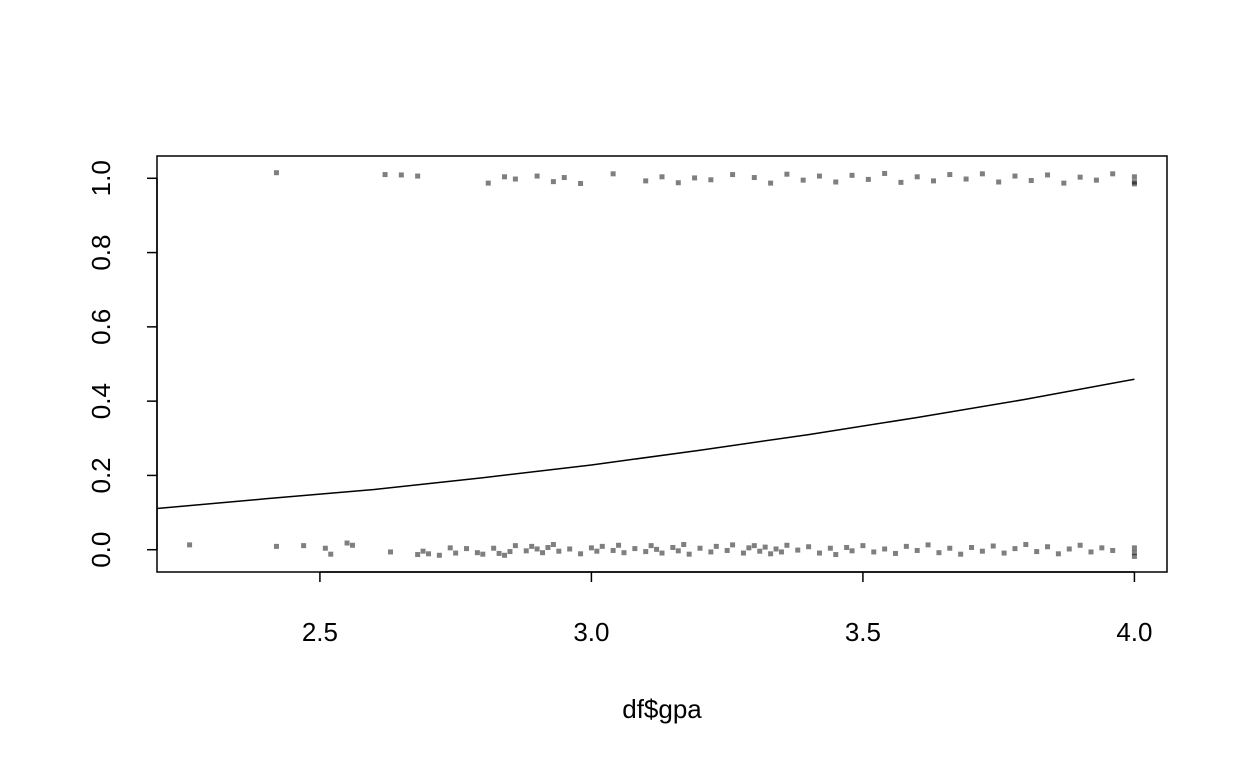  Describe the element at coordinates (122, 364) in the screenshot. I see `y-axis: 0.0 0.2 0.4 0.6 0.8 1.0` at that location.